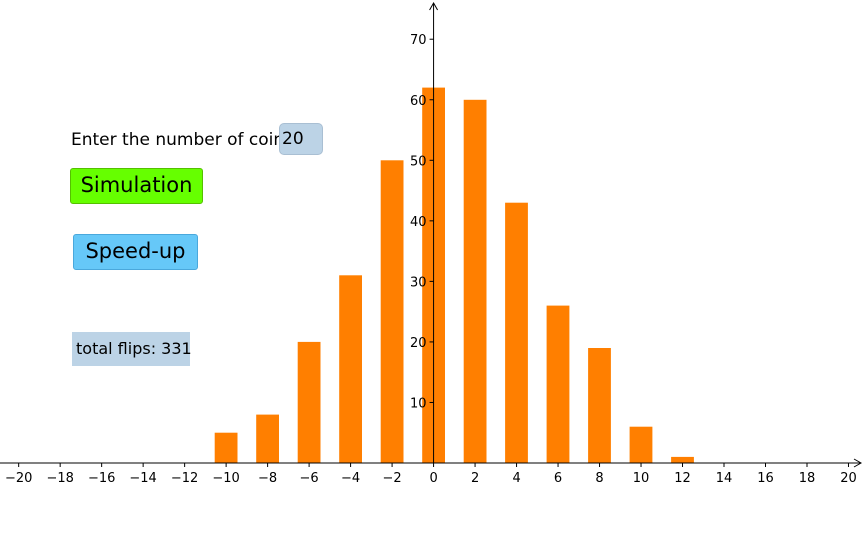 Image resolution: width=863 pixels, height=543 pixels. What do you see at coordinates (182, 140) in the screenshot?
I see `coins-label: Enter the number of coins` at bounding box center [182, 140].